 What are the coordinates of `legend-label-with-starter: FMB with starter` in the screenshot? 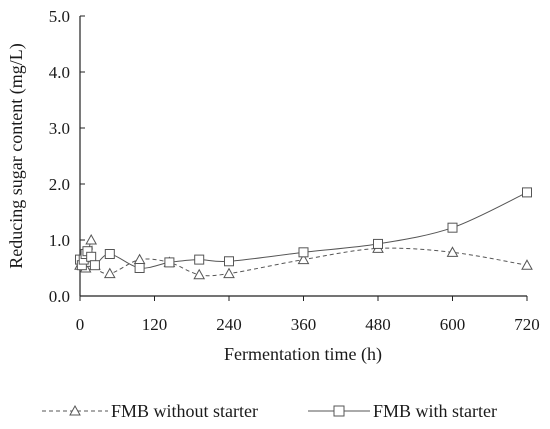 It's located at (435, 411).